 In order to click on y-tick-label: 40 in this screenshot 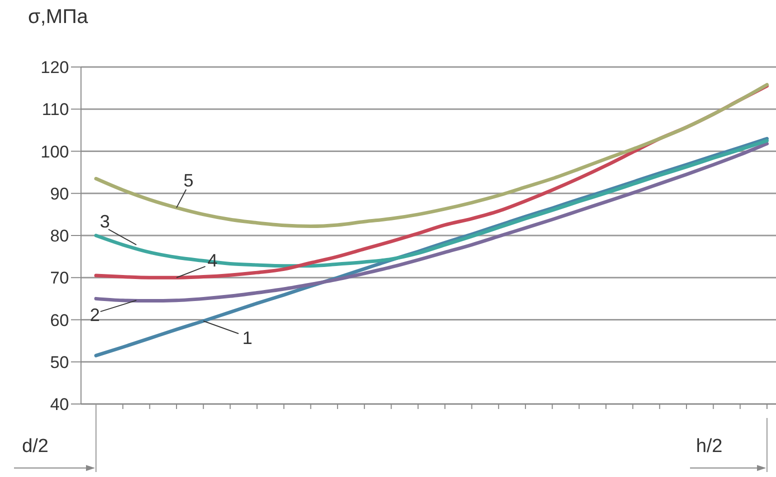, I will do `click(59, 404)`.